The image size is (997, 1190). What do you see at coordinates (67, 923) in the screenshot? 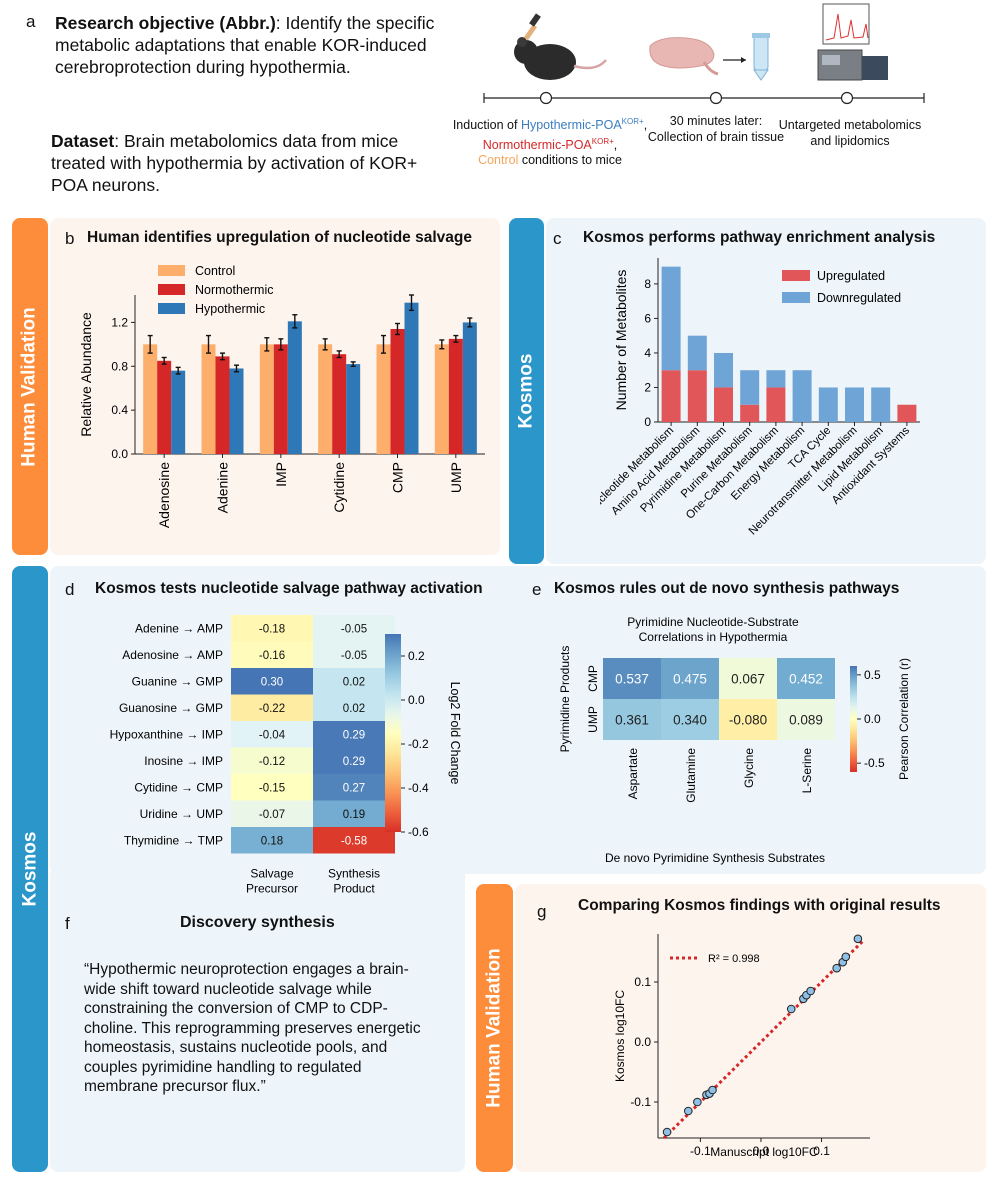
I see `panel-f-letter: f` at bounding box center [67, 923].